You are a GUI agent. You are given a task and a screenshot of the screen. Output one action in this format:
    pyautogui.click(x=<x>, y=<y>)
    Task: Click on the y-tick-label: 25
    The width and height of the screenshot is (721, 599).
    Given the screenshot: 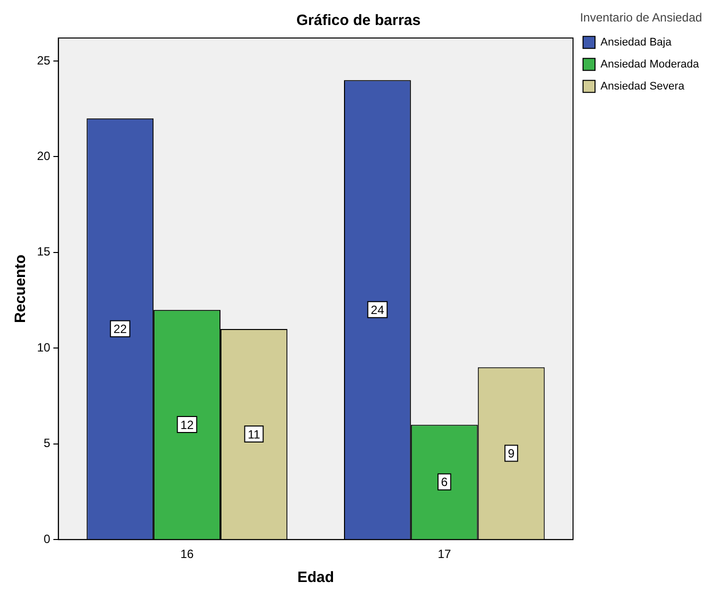 What is the action you would take?
    pyautogui.click(x=43, y=60)
    